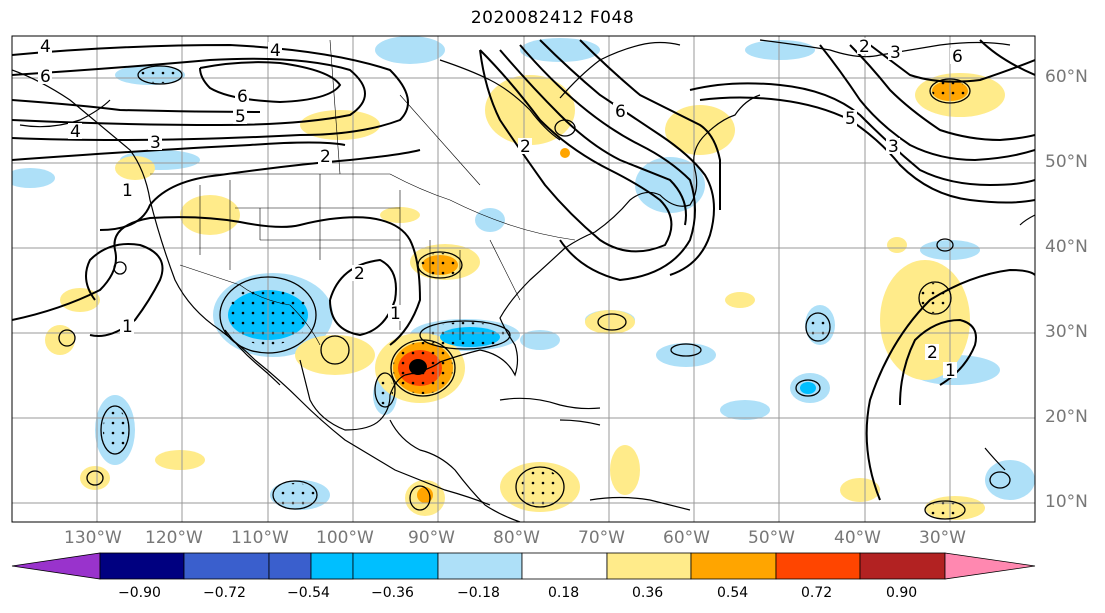  I want to click on lon-label: 50°W, so click(771, 538).